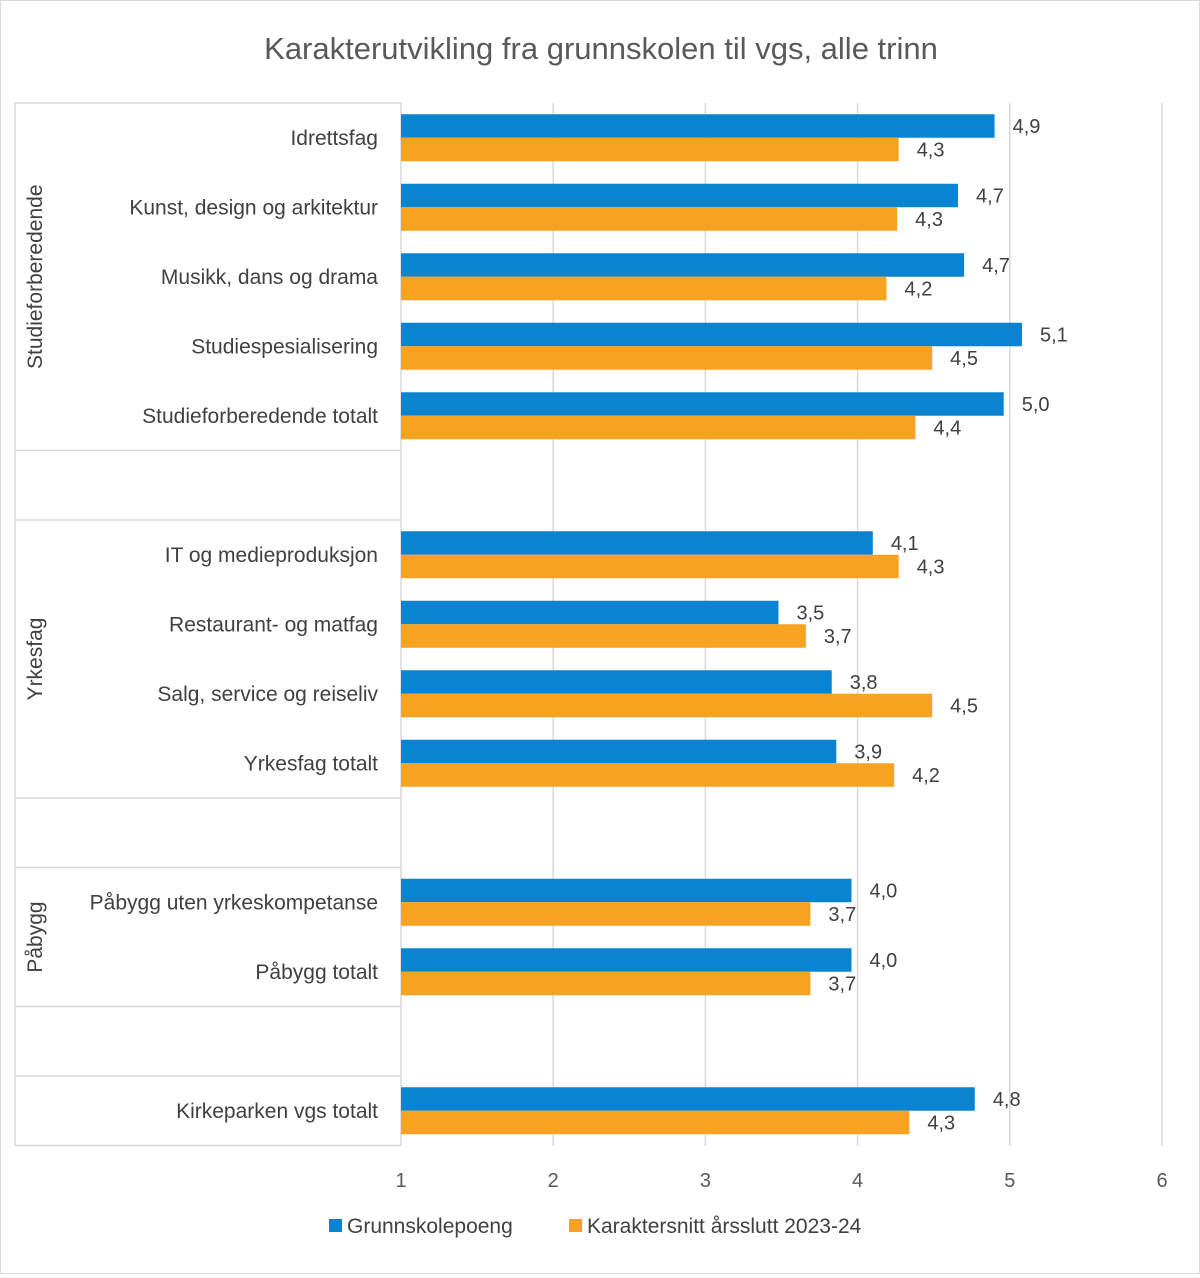  I want to click on x-tick-label: 4, so click(857, 1181).